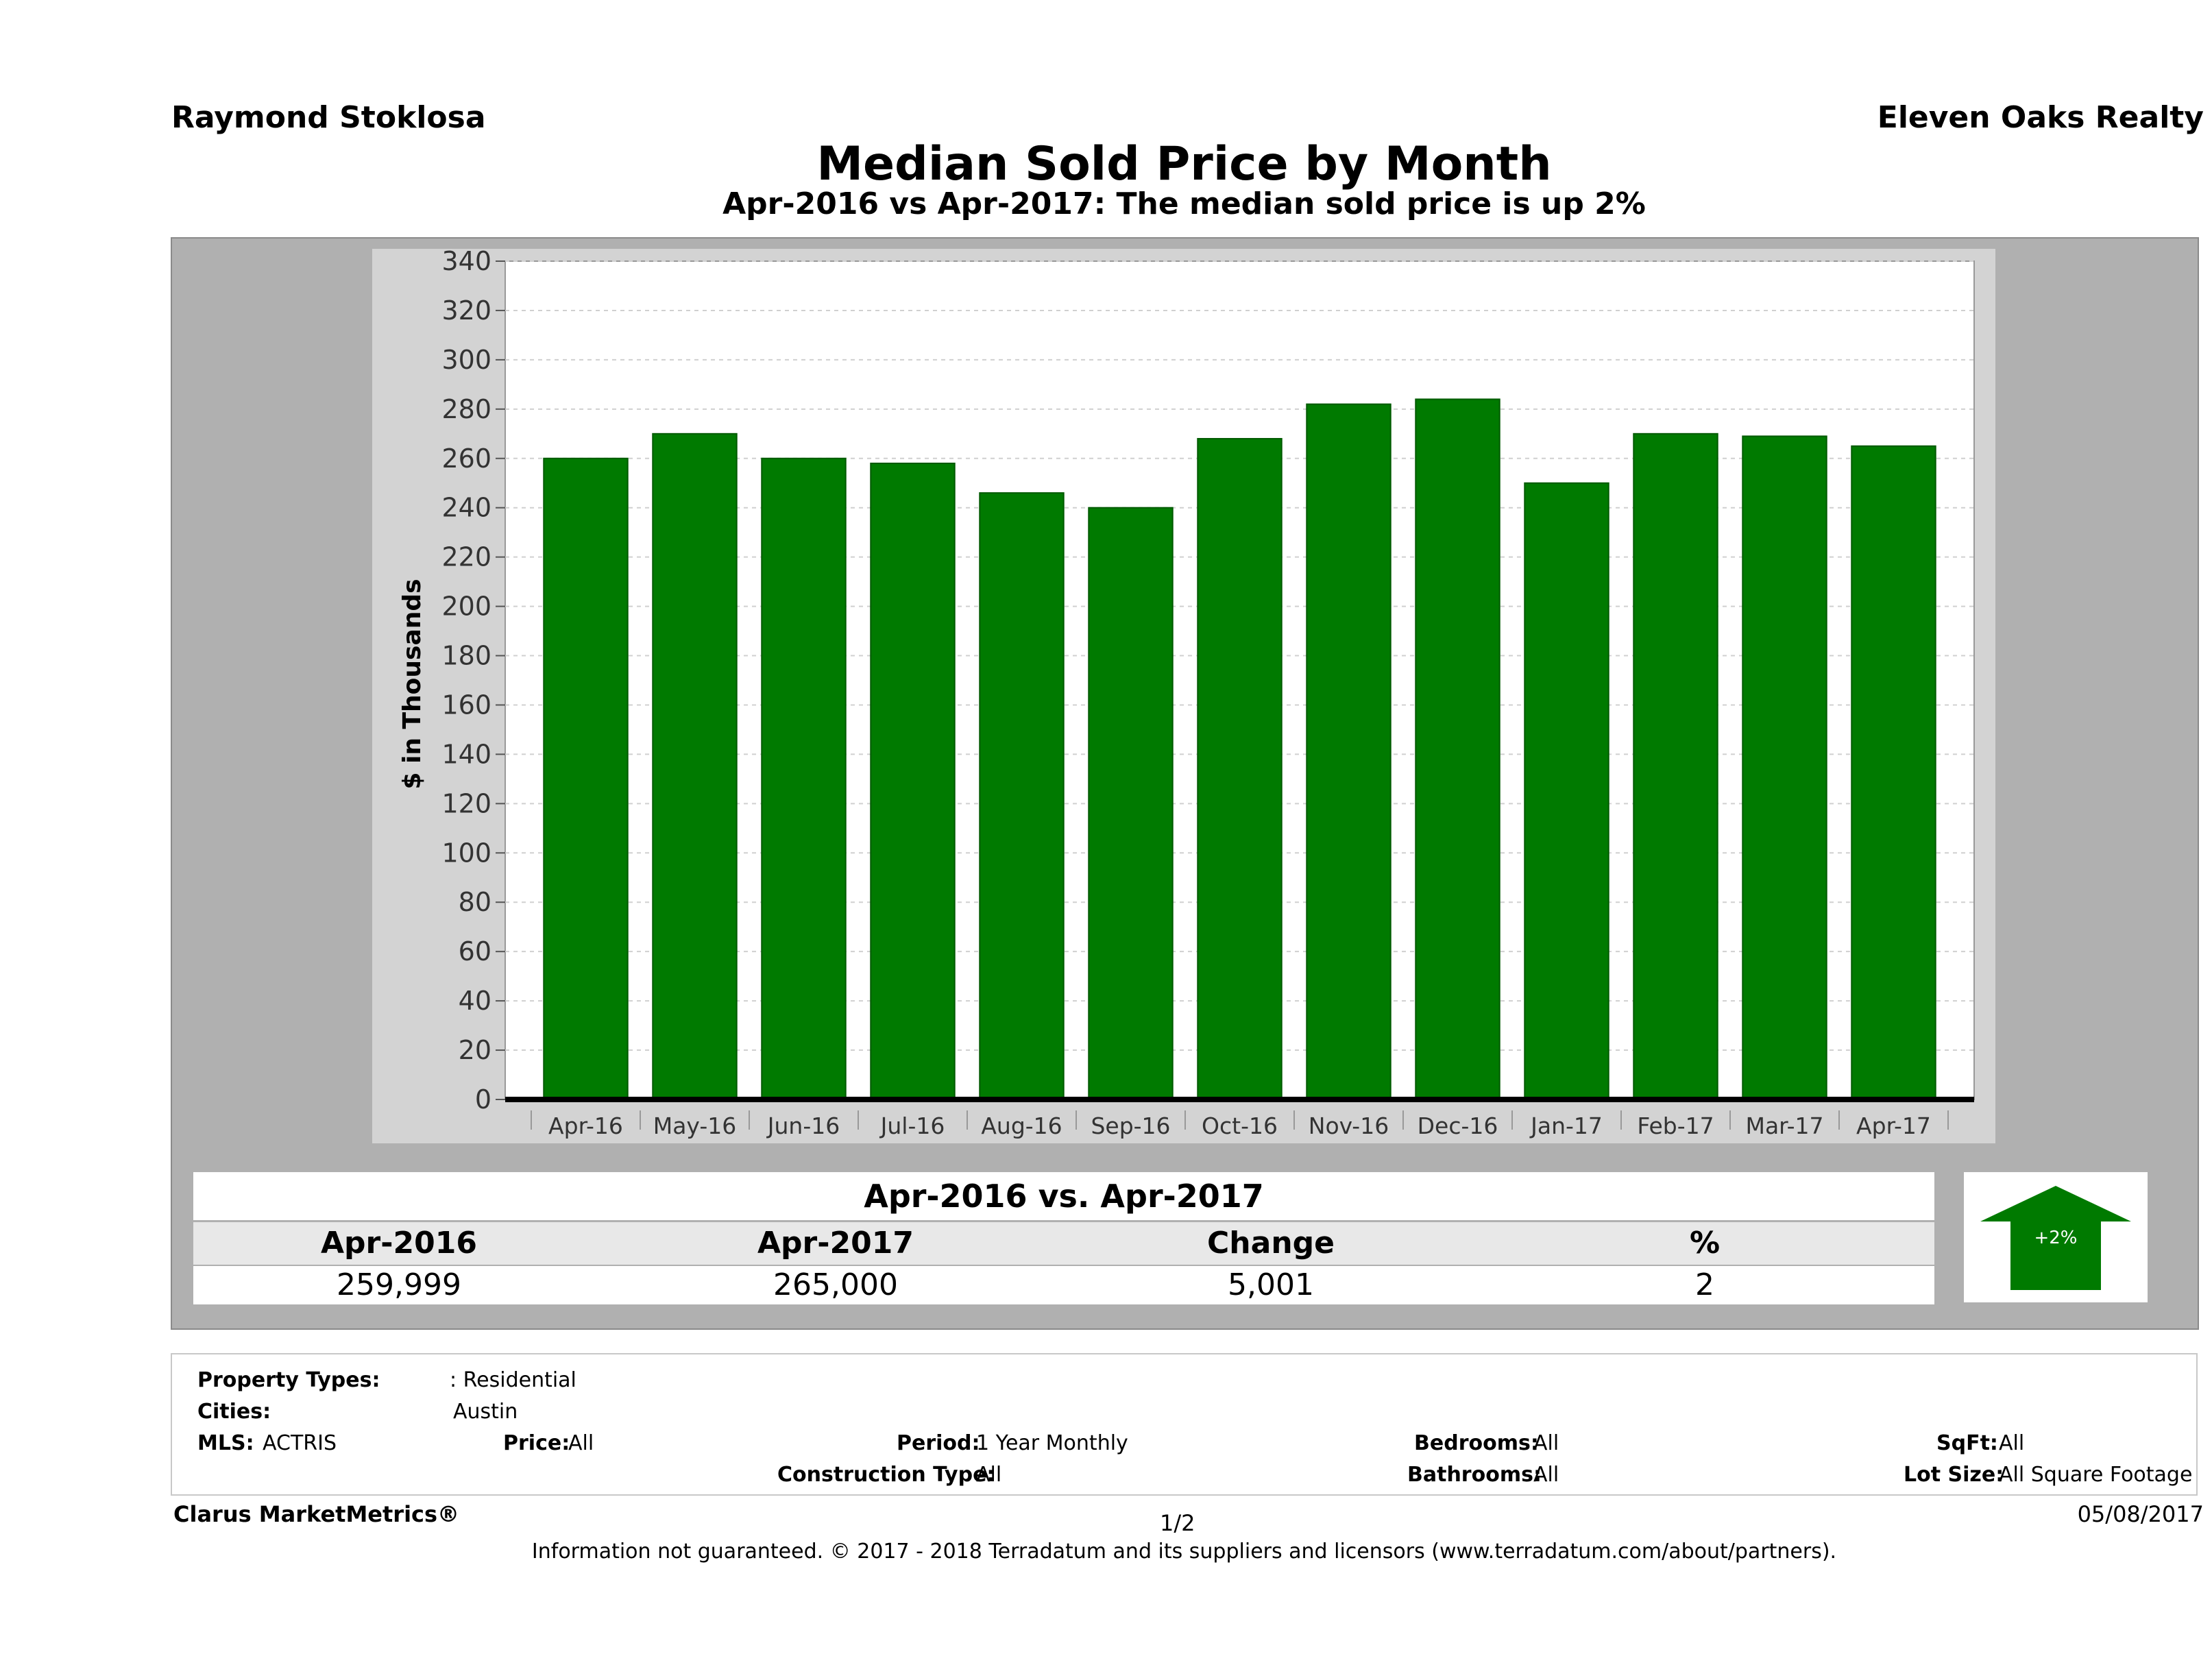 The height and width of the screenshot is (1678, 2212). What do you see at coordinates (1475, 1475) in the screenshot?
I see `bathrooms-label: Bathrooms:` at bounding box center [1475, 1475].